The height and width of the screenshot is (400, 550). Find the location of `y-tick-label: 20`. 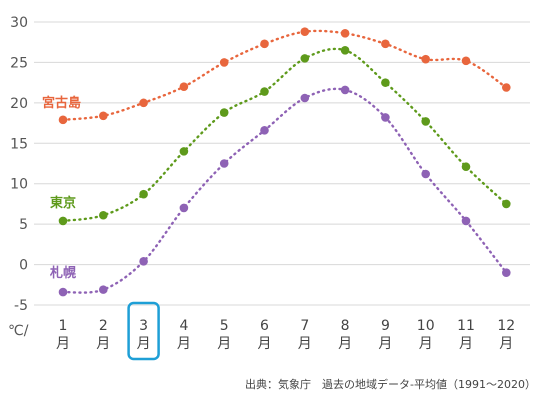

y-tick-label: 20 is located at coordinates (19, 104).